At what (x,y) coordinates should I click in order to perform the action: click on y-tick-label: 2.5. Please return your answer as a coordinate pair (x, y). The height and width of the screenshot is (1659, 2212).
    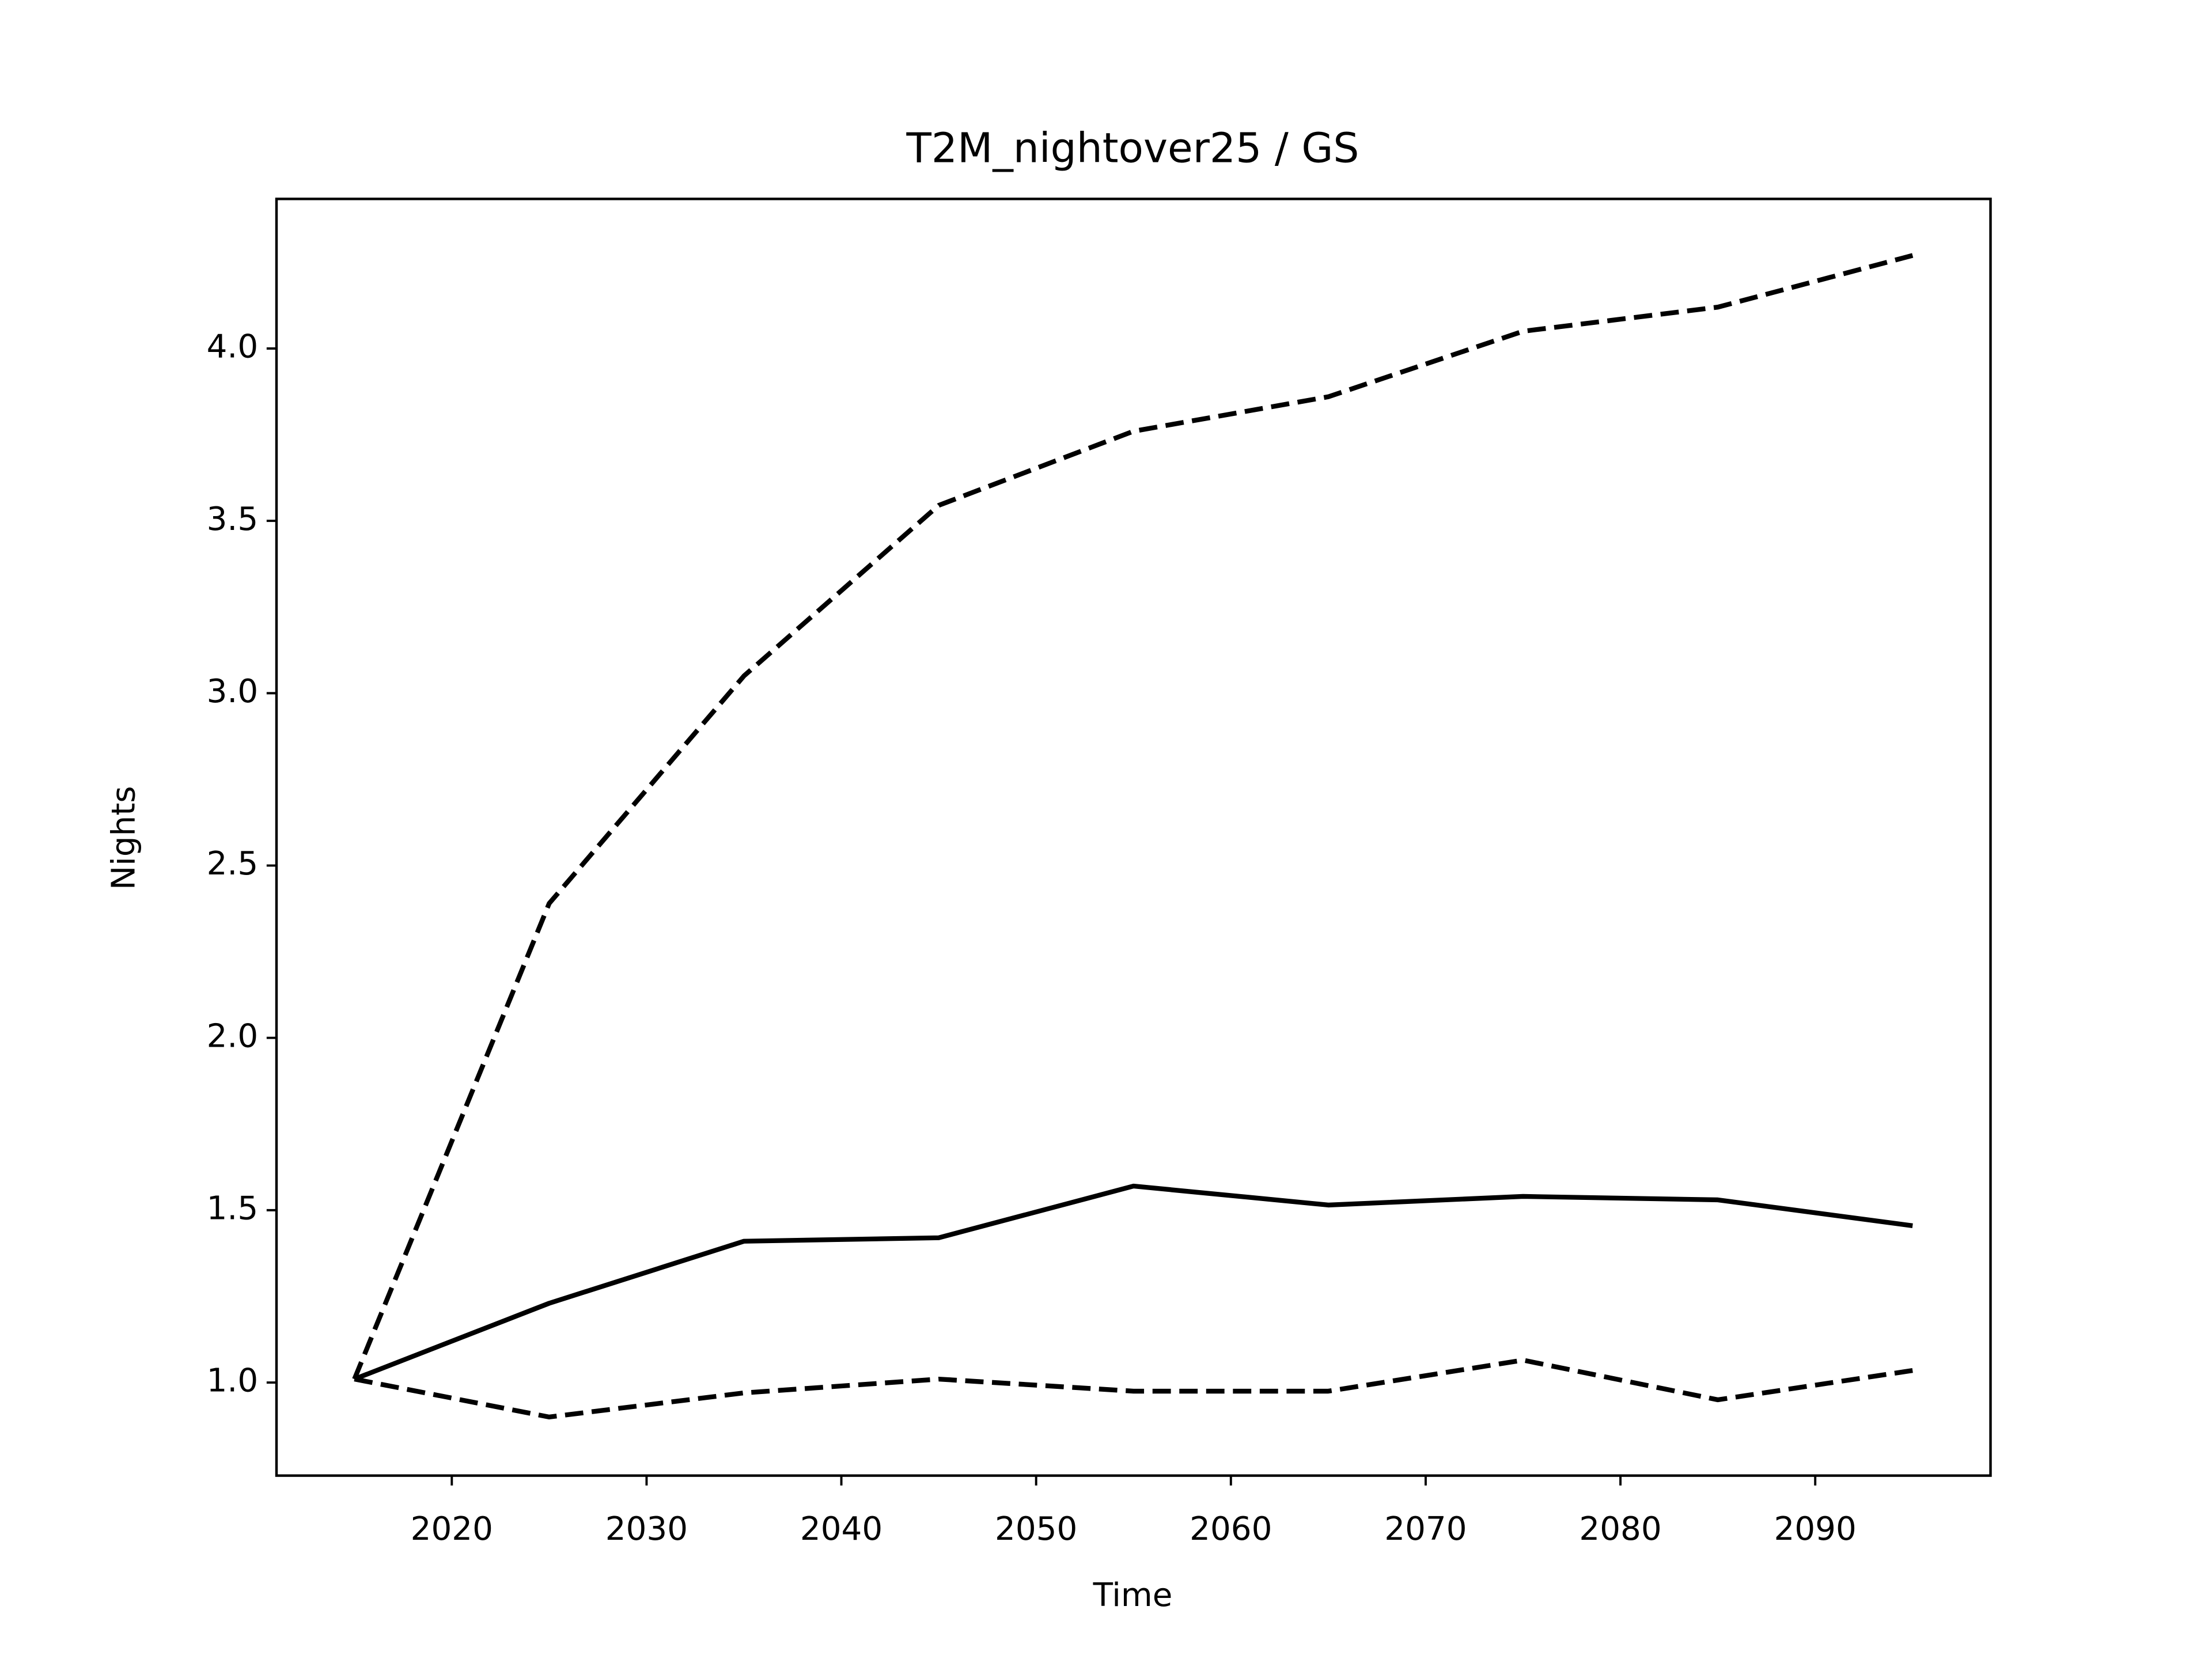
    Looking at the image, I should click on (233, 863).